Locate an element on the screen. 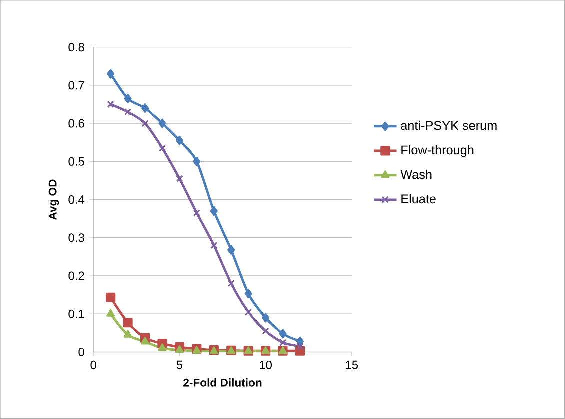  y-tick-label: 0.6 is located at coordinates (76, 123).